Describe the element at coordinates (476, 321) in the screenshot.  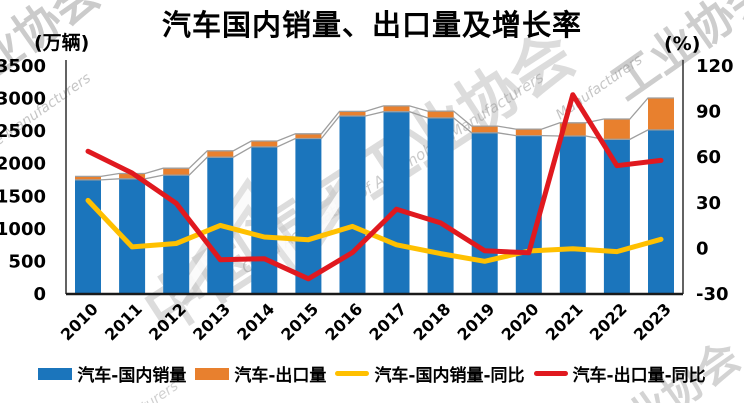
I see `x-axis-year-label: 2019` at that location.